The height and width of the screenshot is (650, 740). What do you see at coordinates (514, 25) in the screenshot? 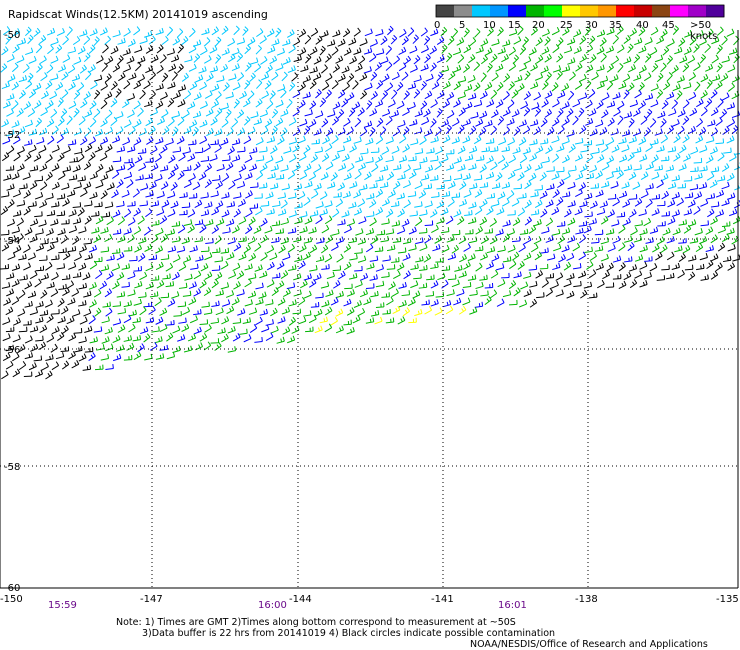
I see `colorbar-label: 15` at bounding box center [514, 25].